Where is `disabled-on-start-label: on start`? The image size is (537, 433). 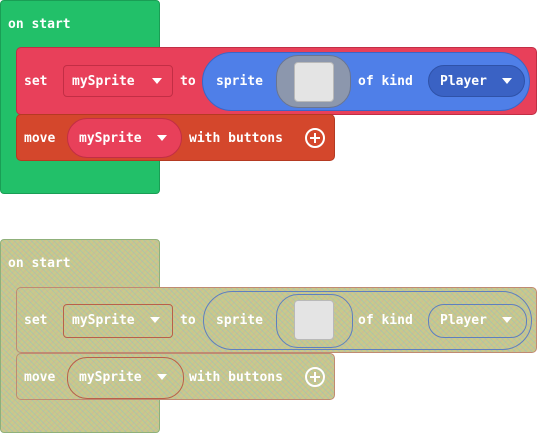 disabled-on-start-label: on start is located at coordinates (39, 263).